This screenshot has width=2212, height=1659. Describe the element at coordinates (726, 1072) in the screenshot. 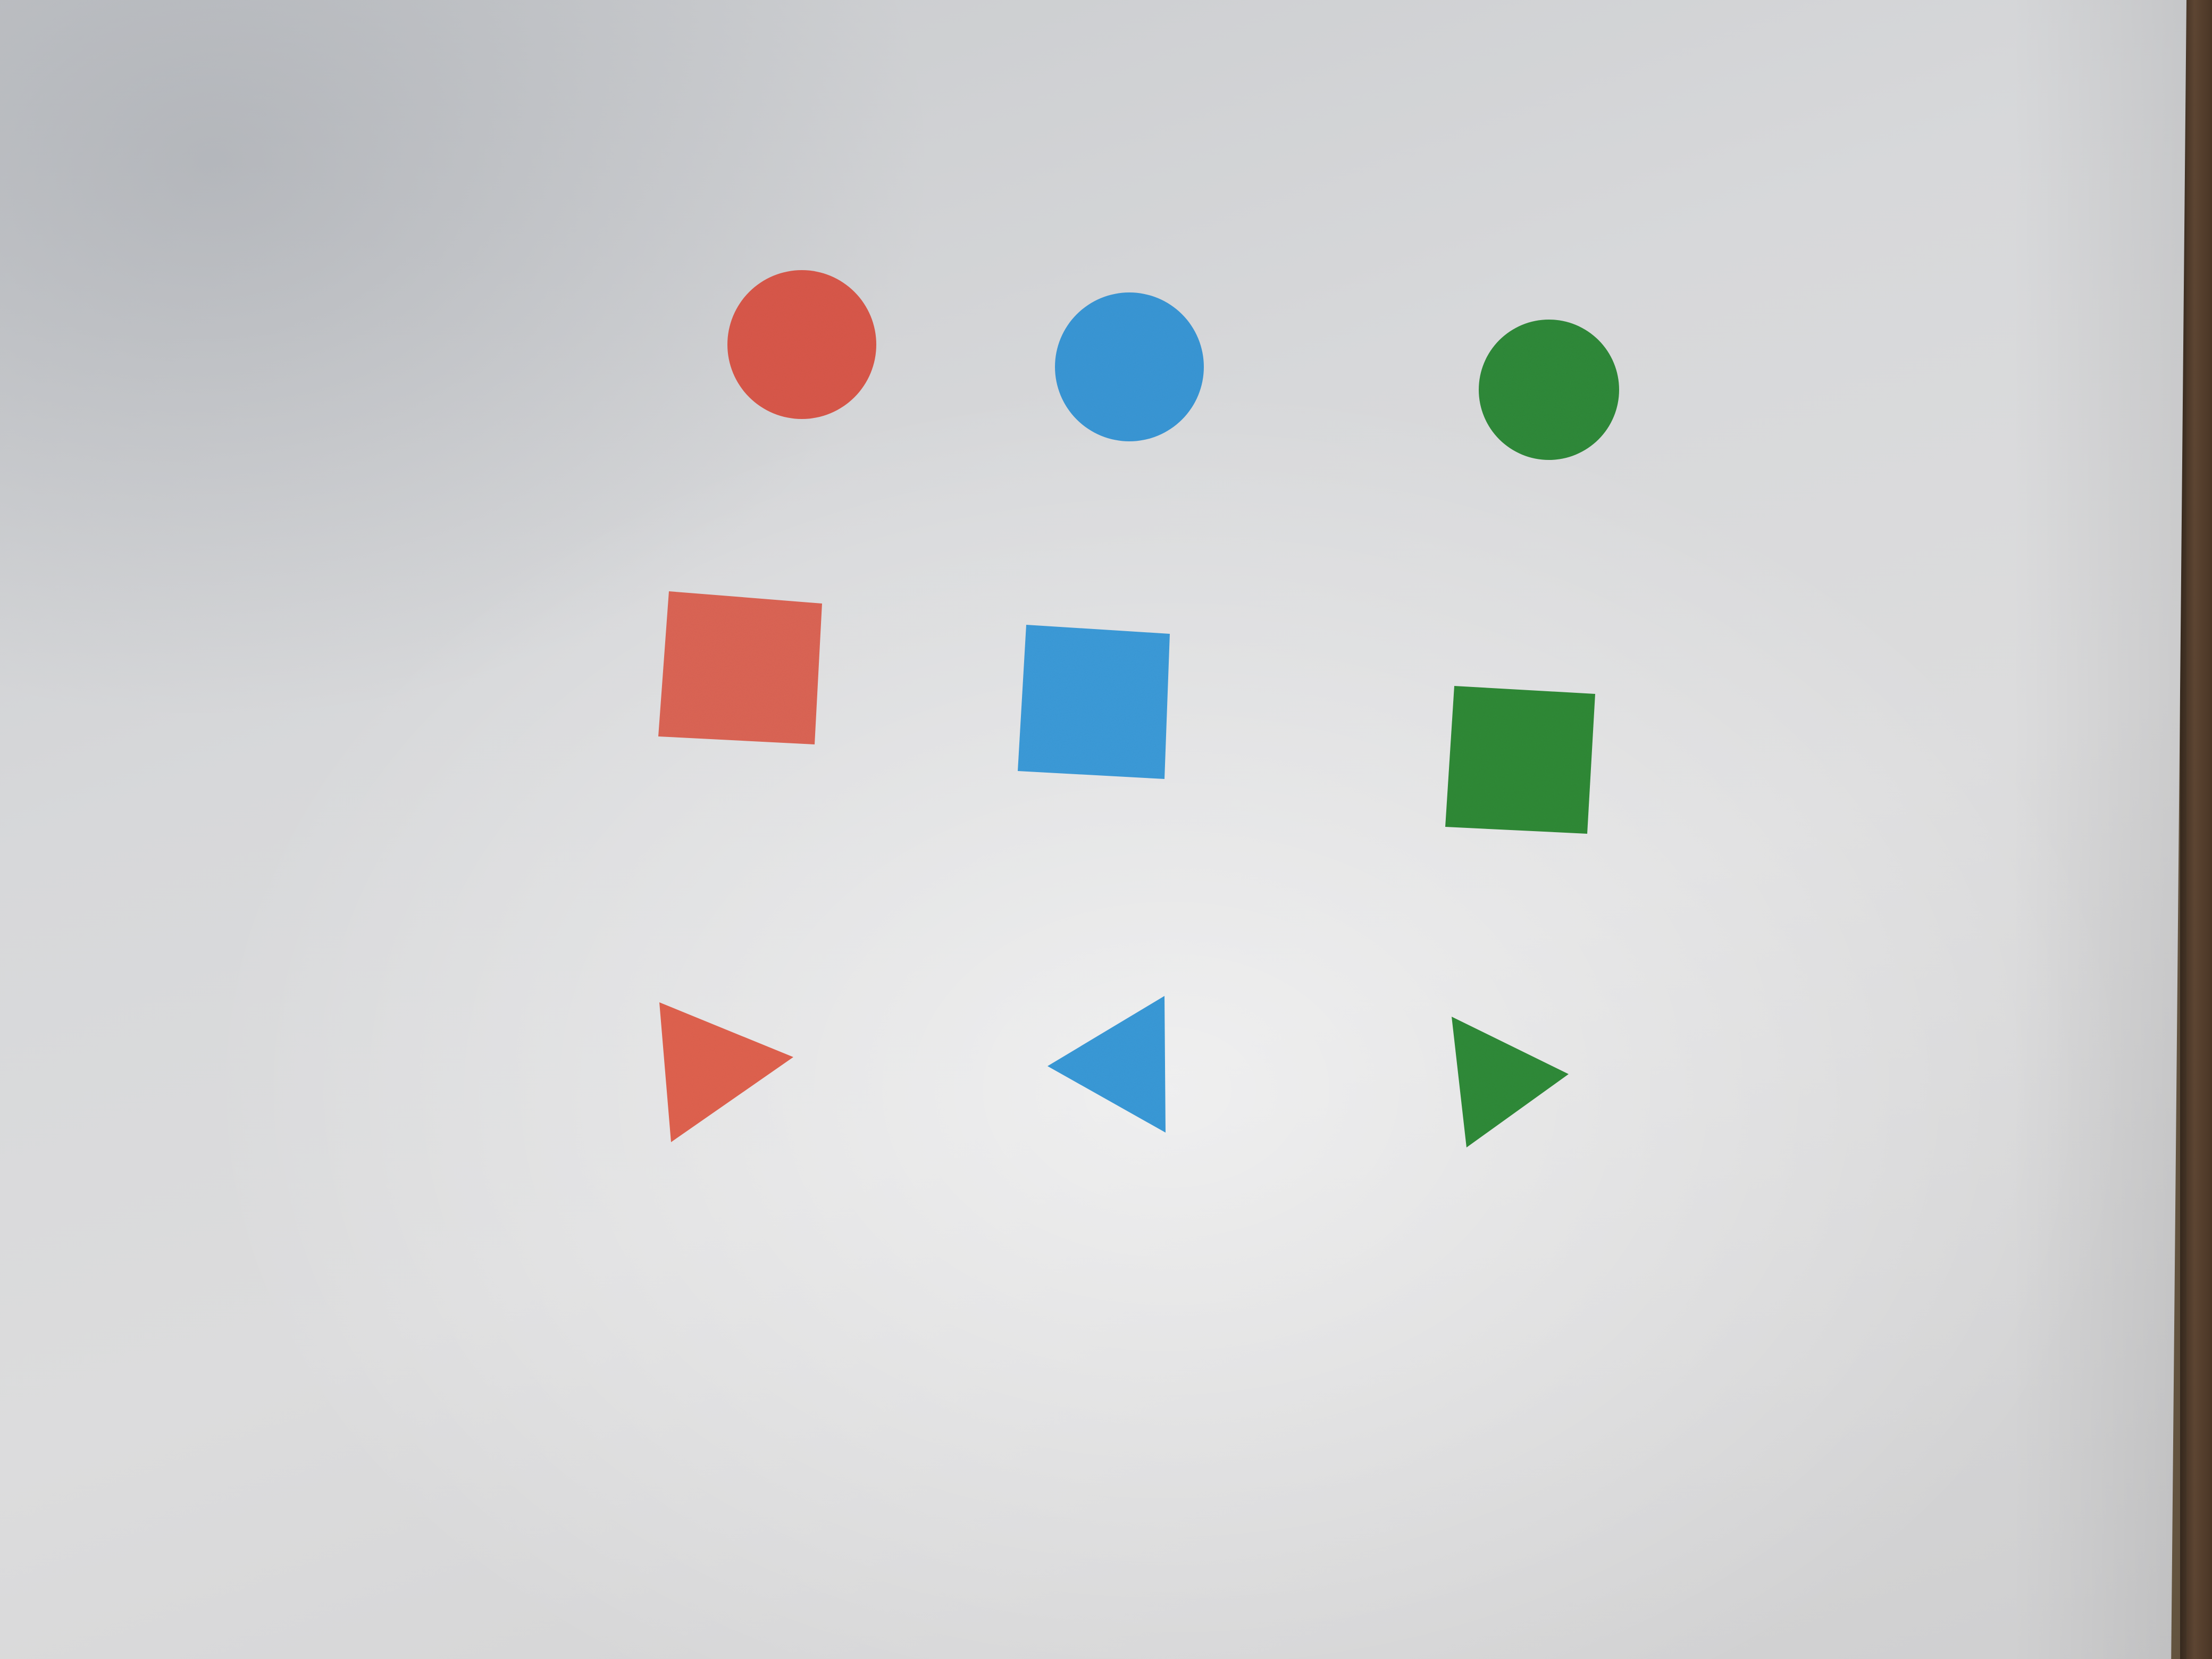

I see `red-triangle` at that location.